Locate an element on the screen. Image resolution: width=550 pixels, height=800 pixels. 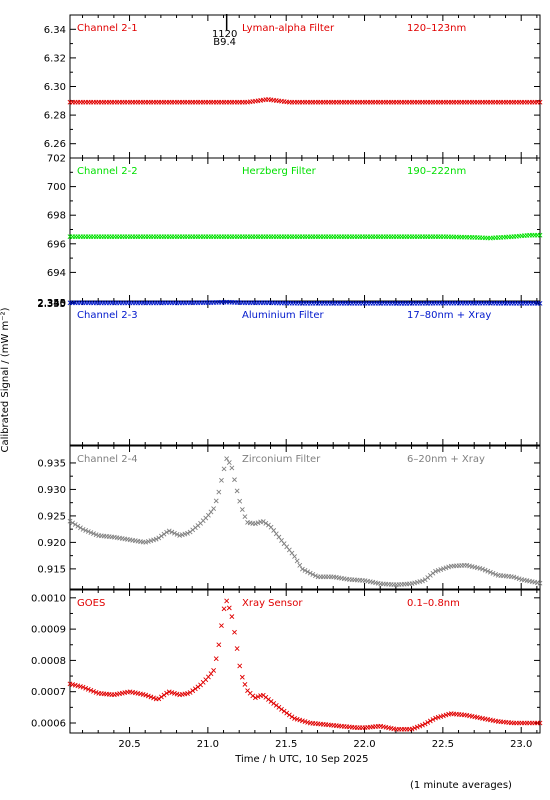
y-tick-label: 702 is located at coordinates (56, 159).